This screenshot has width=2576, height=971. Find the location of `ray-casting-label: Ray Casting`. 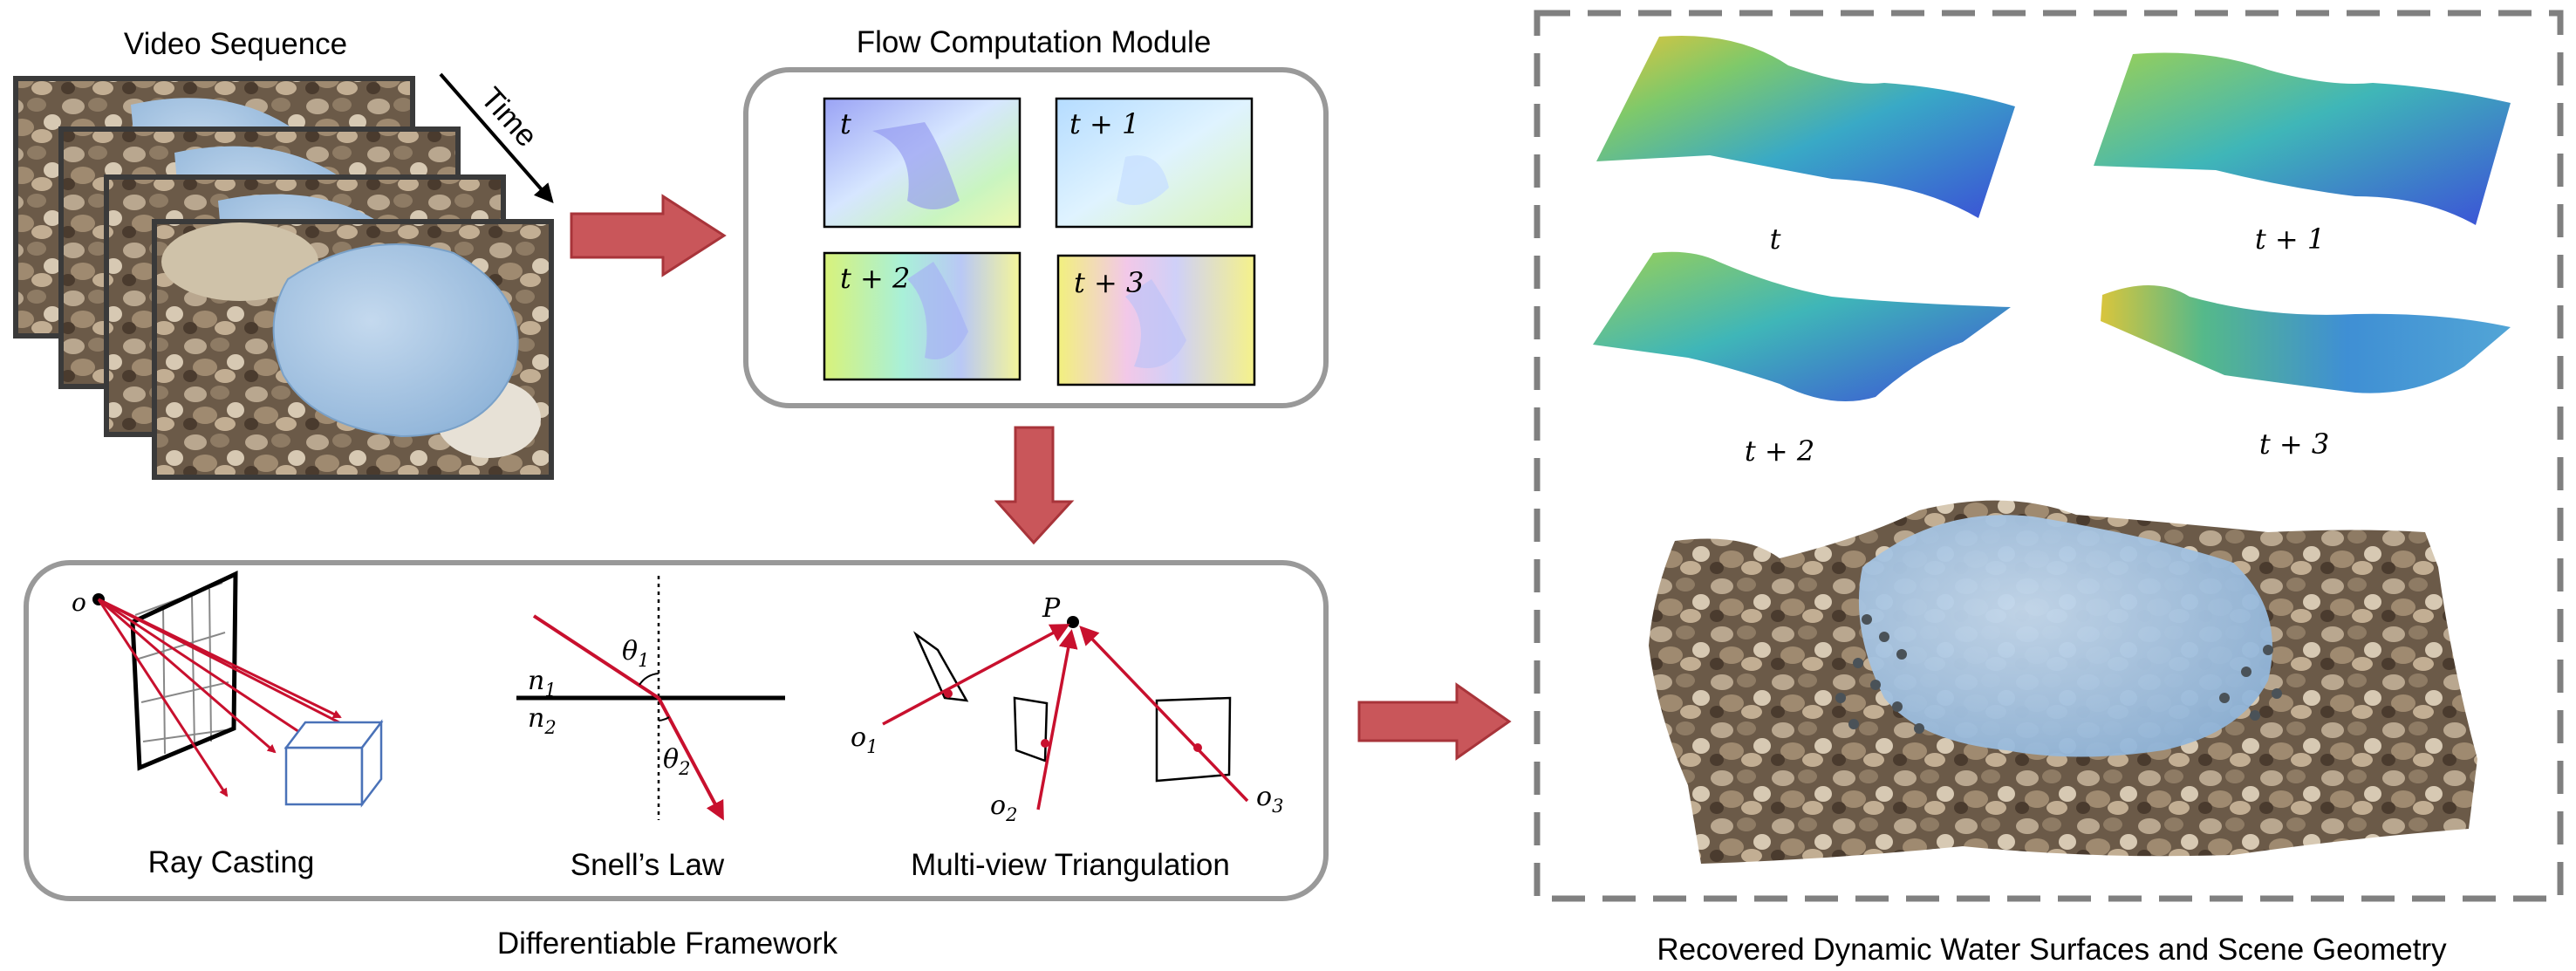

ray-casting-label: Ray Casting is located at coordinates (231, 862).